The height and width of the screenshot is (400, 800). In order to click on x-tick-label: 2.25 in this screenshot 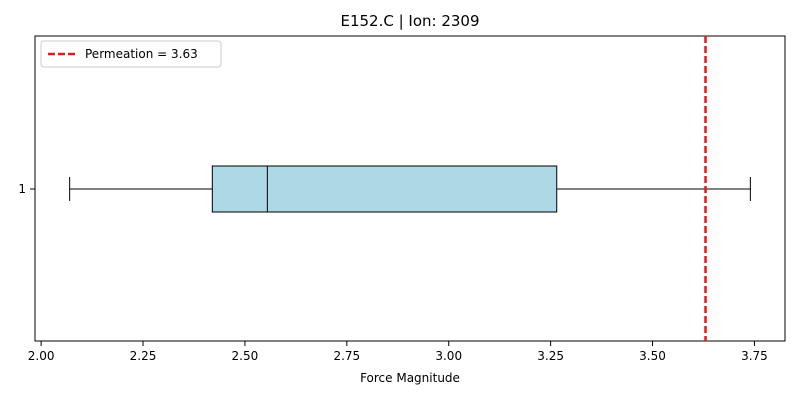, I will do `click(143, 356)`.